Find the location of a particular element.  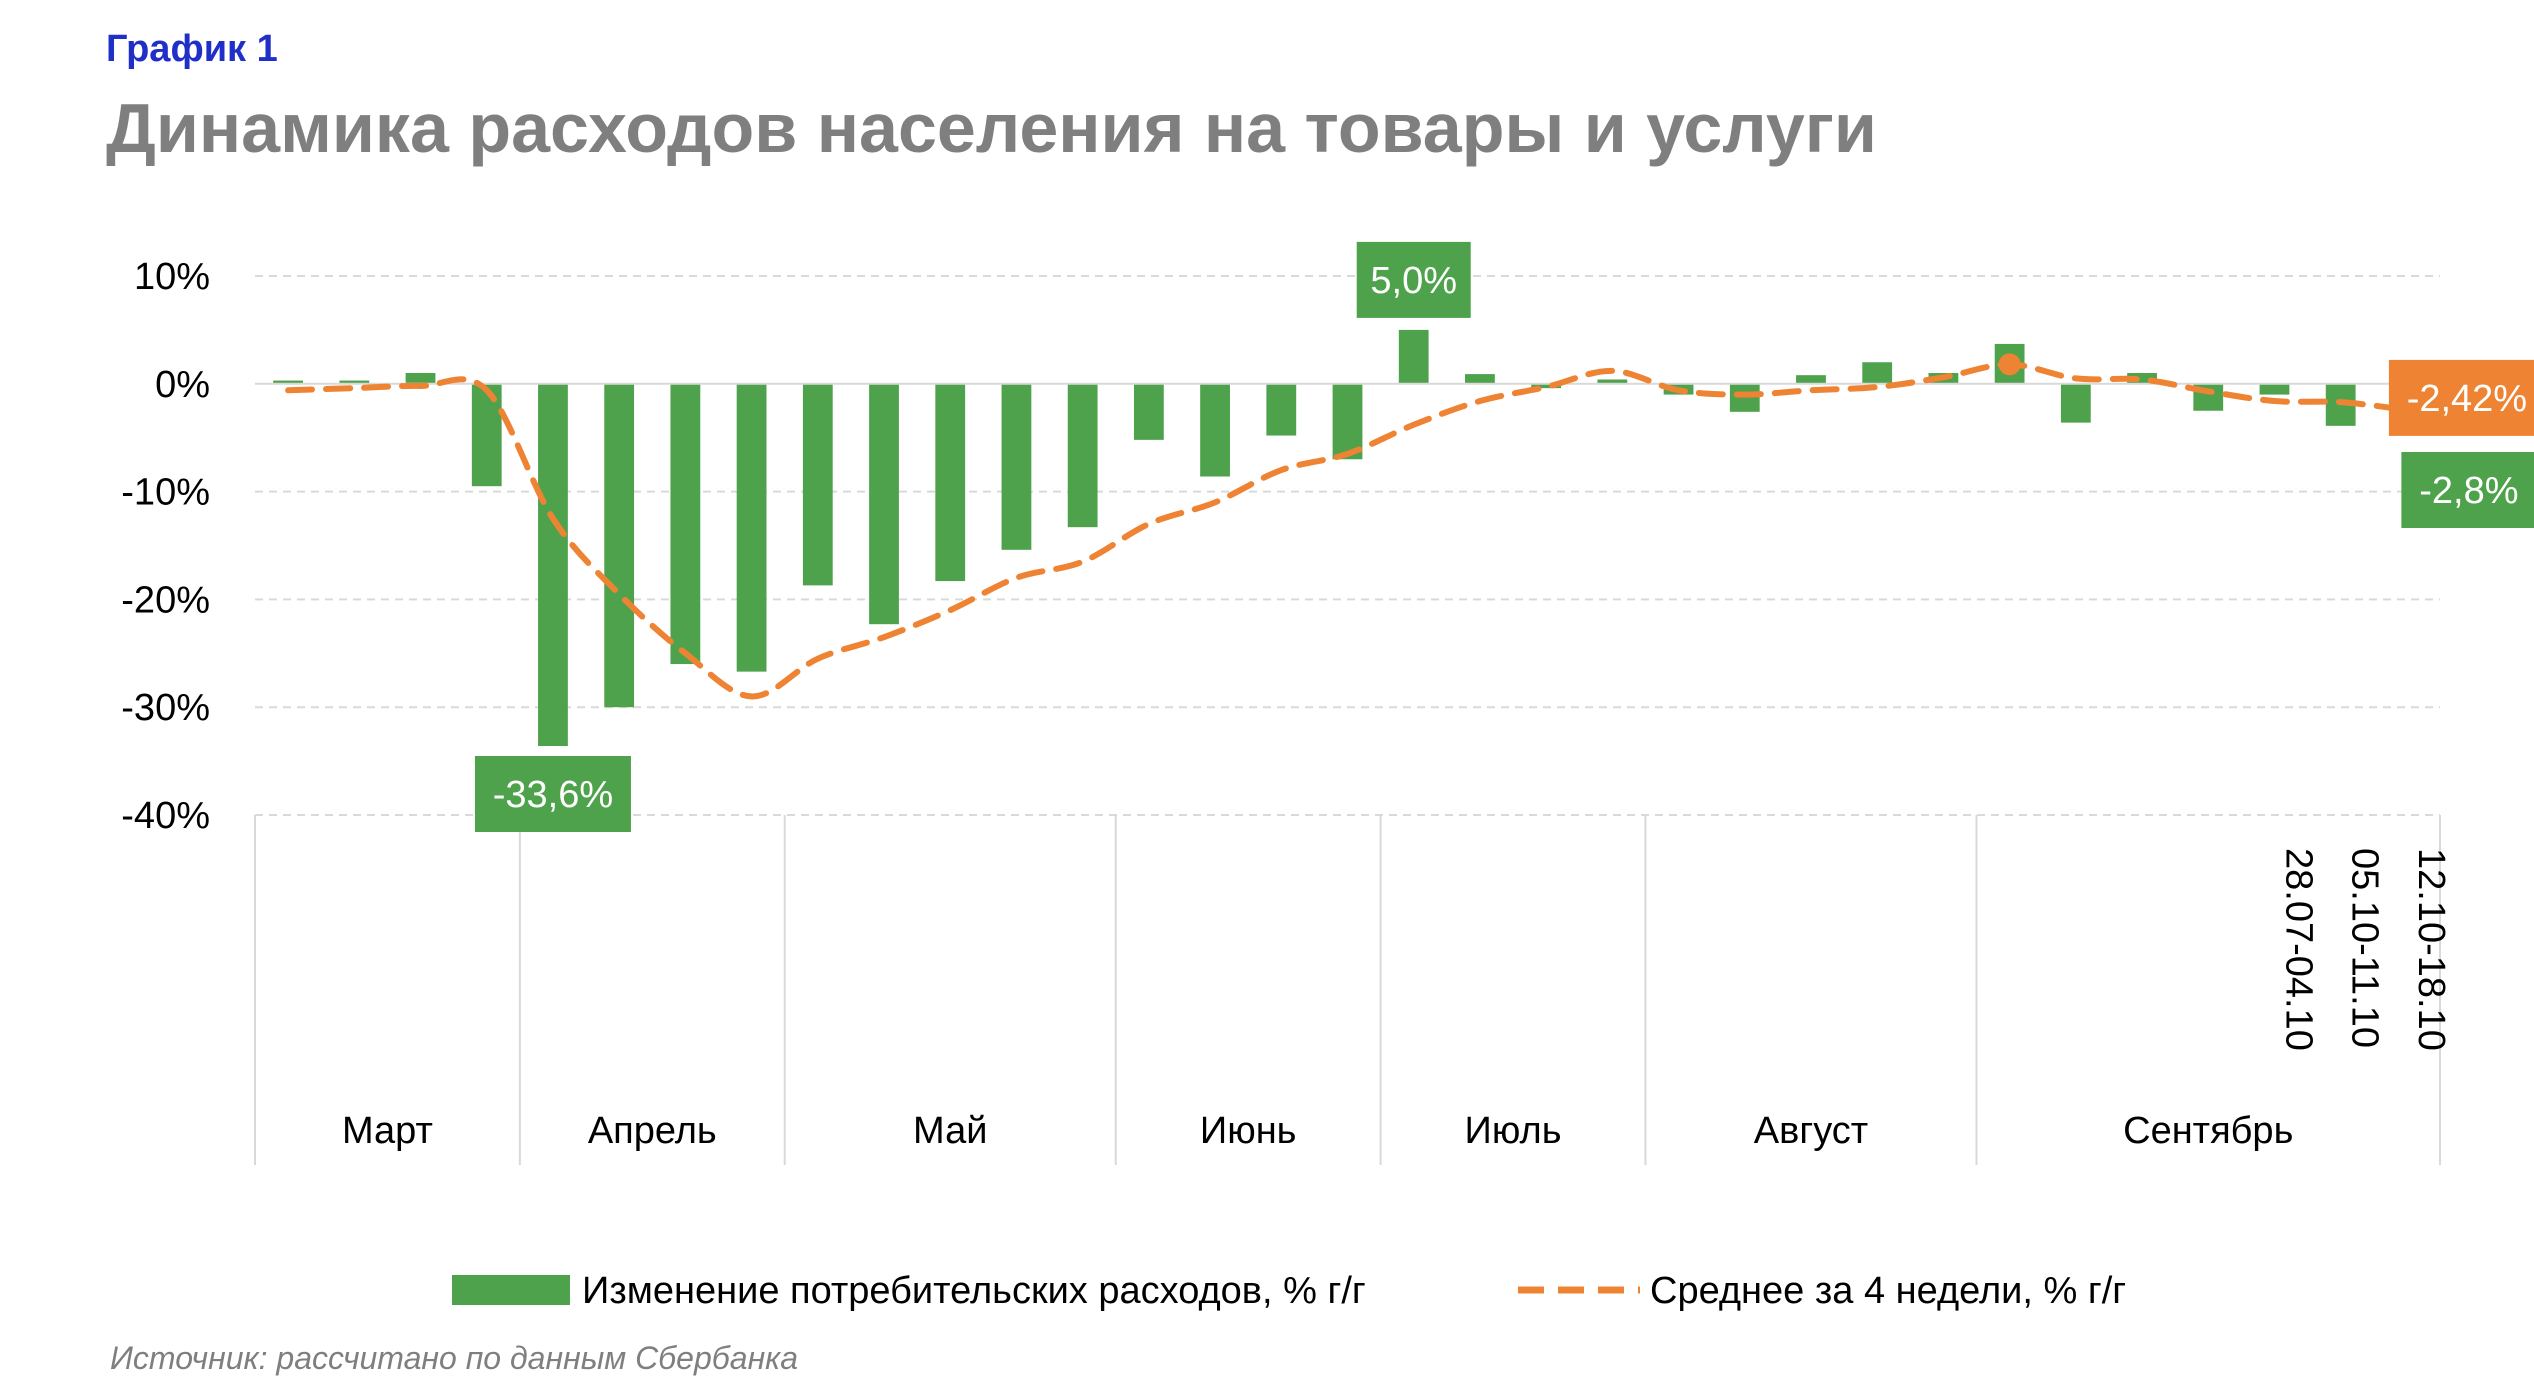

x-month-label: Август is located at coordinates (1811, 1131).